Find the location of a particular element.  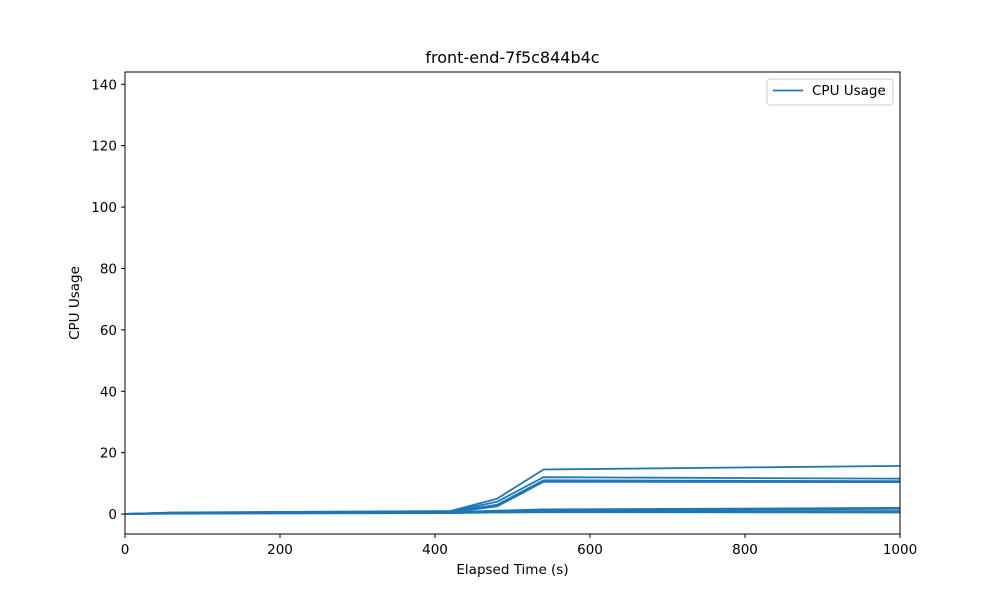

x-tick-label: 600 is located at coordinates (590, 550).